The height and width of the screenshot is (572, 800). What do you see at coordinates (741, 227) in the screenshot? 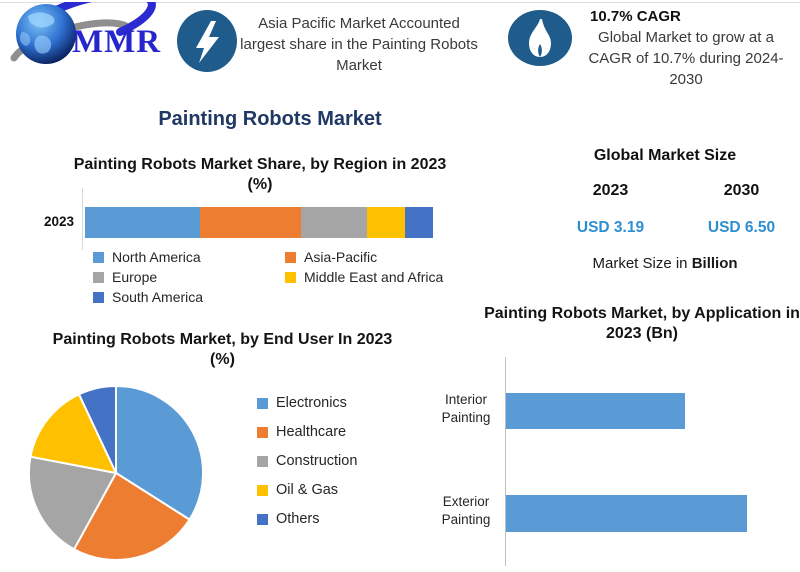
I see `value-2030: USD 6.50` at bounding box center [741, 227].